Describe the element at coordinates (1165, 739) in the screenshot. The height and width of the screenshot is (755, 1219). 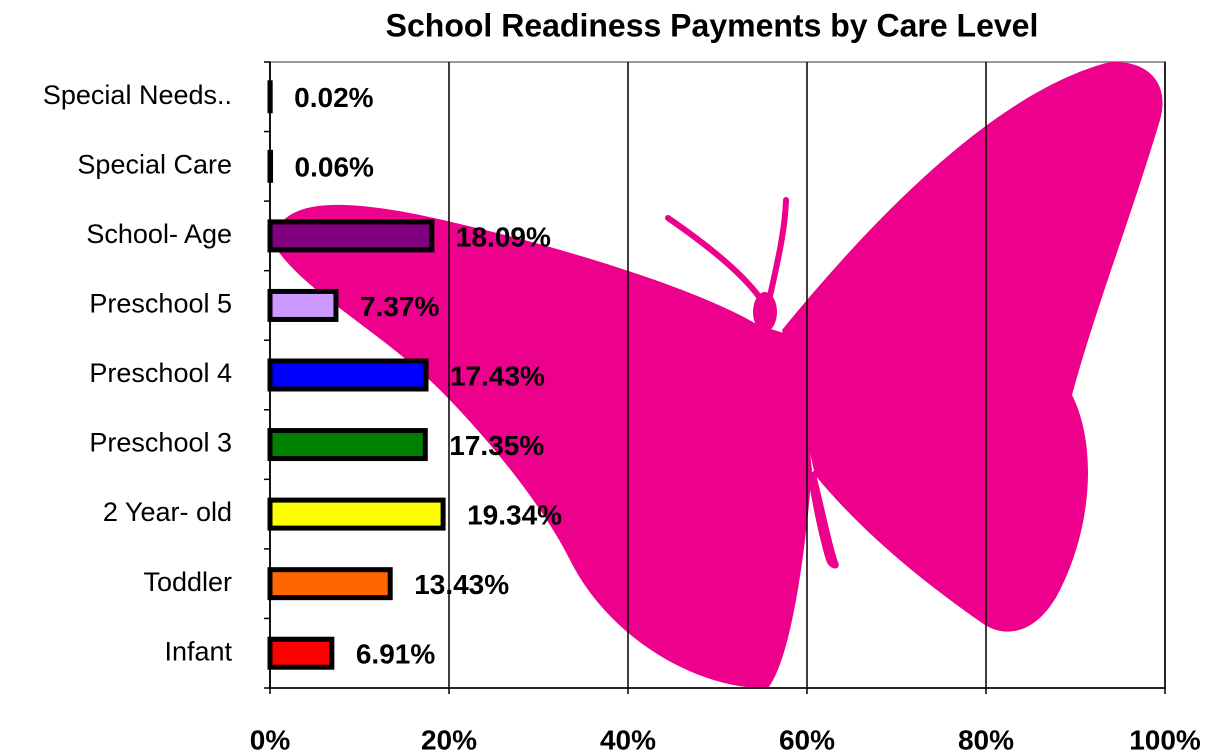
I see `x-tick-label: 100%` at that location.